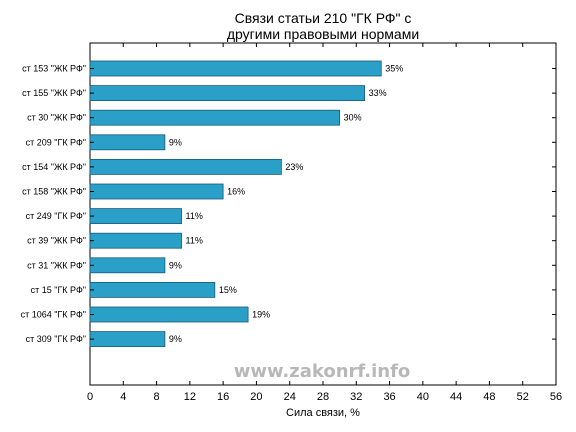  I want to click on data-label-5: 16%, so click(236, 192).